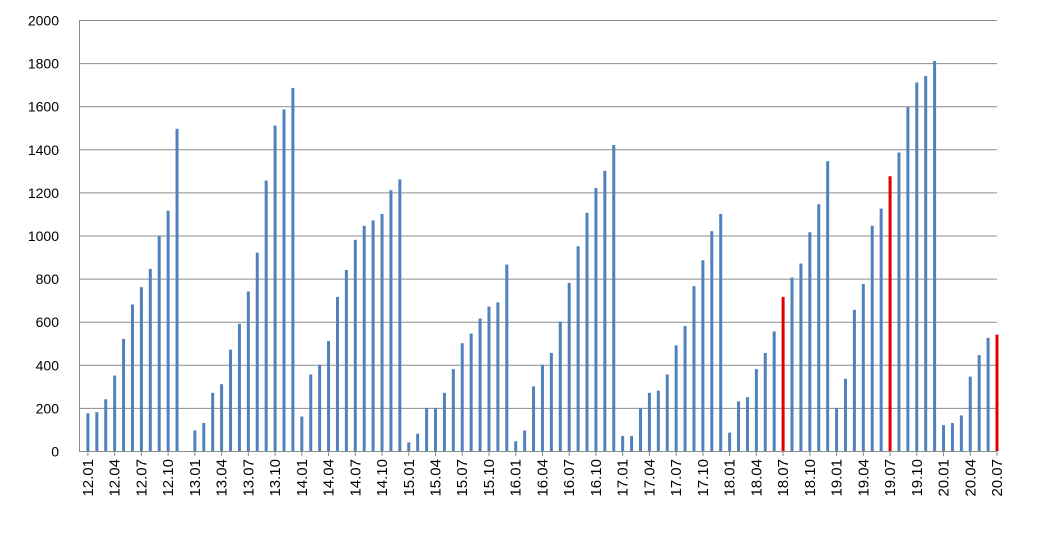  Describe the element at coordinates (623, 443) in the screenshot. I see `bar-17.01` at that location.